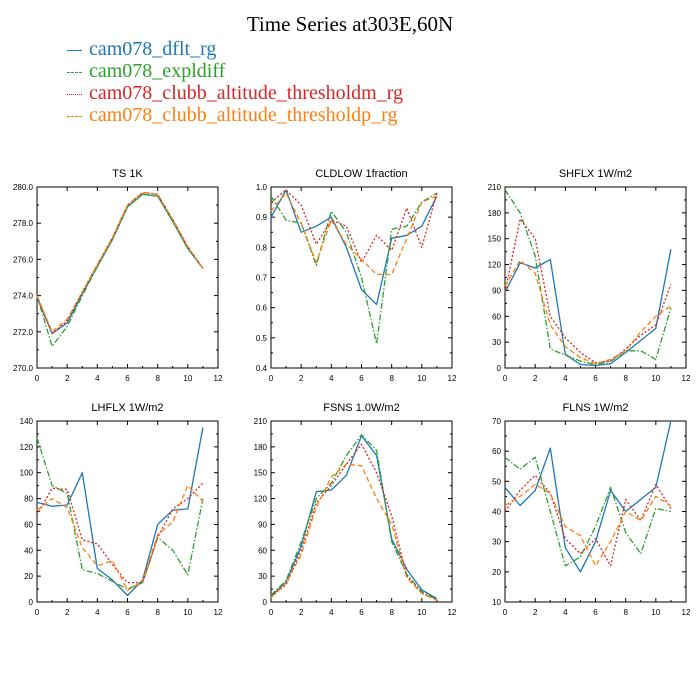 The image size is (700, 700). What do you see at coordinates (246, 93) in the screenshot?
I see `legend-label: cam078_clubb_altitude_thresholdm_rg` at bounding box center [246, 93].